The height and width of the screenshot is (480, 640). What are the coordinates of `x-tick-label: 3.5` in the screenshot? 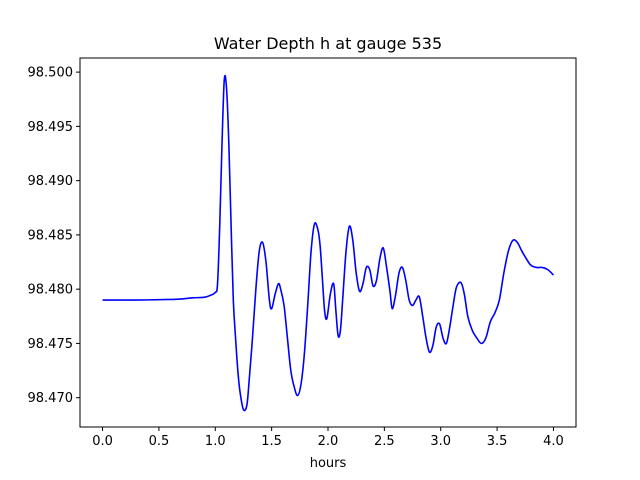 It's located at (497, 441).